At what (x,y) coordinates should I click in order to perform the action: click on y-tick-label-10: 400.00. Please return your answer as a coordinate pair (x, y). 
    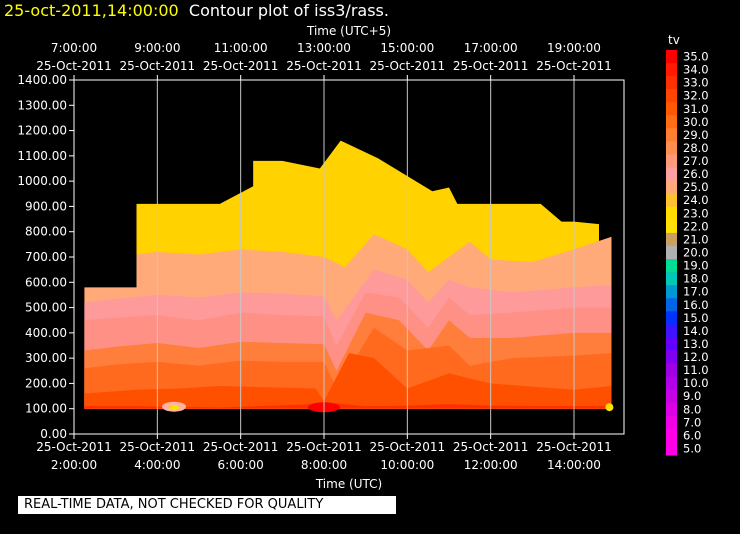
    Looking at the image, I should click on (46, 333).